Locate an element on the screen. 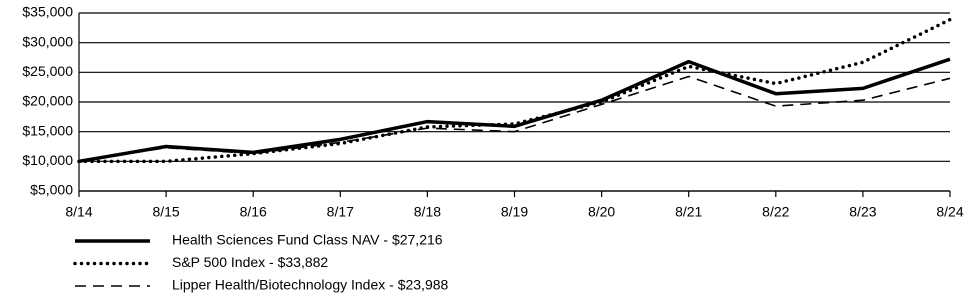 The image size is (975, 304). y-tick-label: $30,000 is located at coordinates (47, 41).